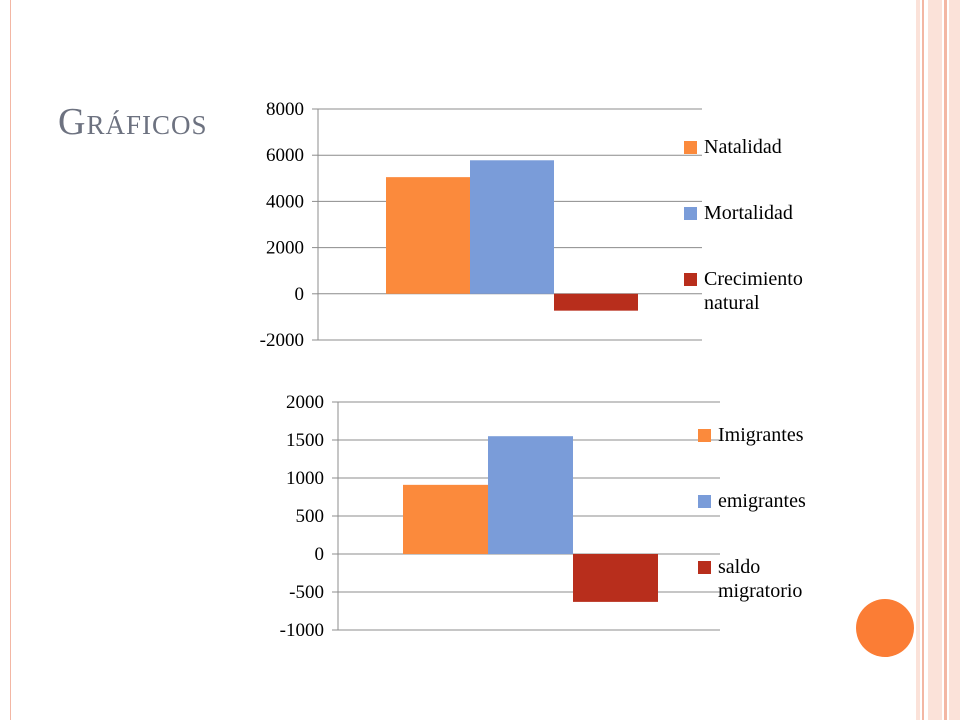 Image resolution: width=960 pixels, height=720 pixels. I want to click on legend-label: emigrantes, so click(762, 501).